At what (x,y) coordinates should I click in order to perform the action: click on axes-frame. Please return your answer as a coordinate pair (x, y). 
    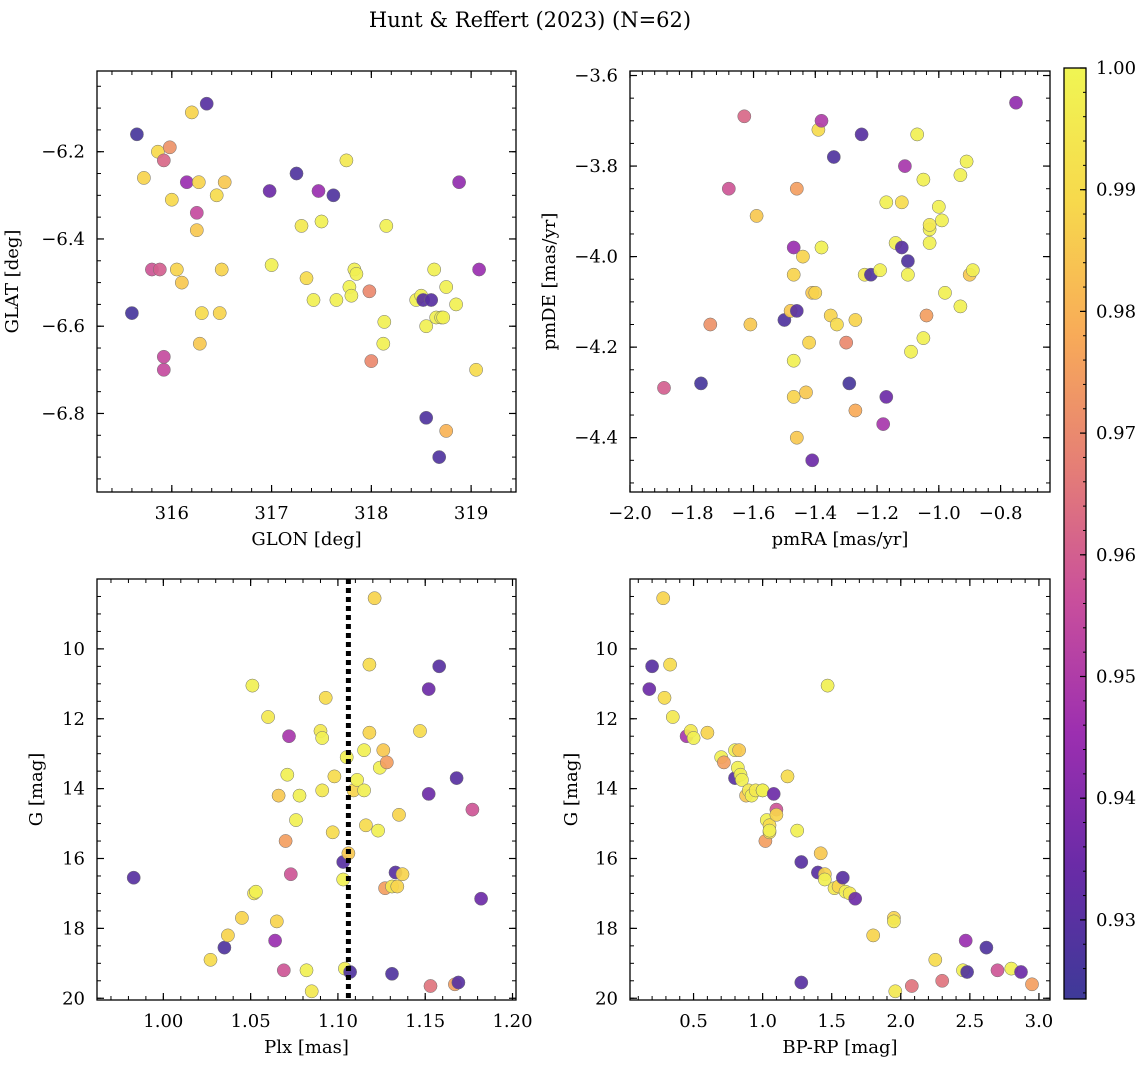
    Looking at the image, I should click on (840, 789).